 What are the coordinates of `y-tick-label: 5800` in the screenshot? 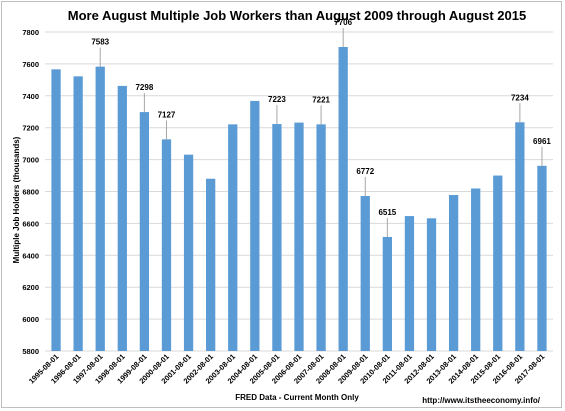 It's located at (30, 351).